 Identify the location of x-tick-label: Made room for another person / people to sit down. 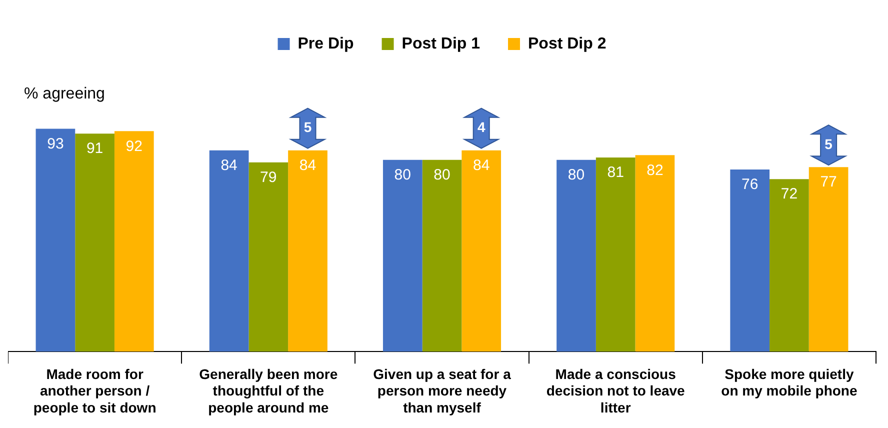
(94, 391).